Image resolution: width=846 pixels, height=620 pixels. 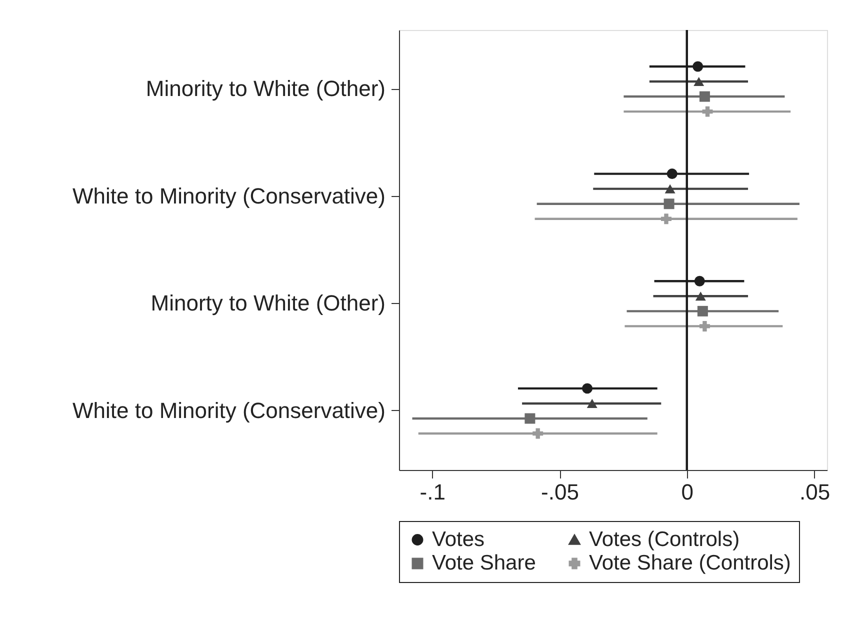 I want to click on x-tick-label: 0, so click(x=687, y=492).